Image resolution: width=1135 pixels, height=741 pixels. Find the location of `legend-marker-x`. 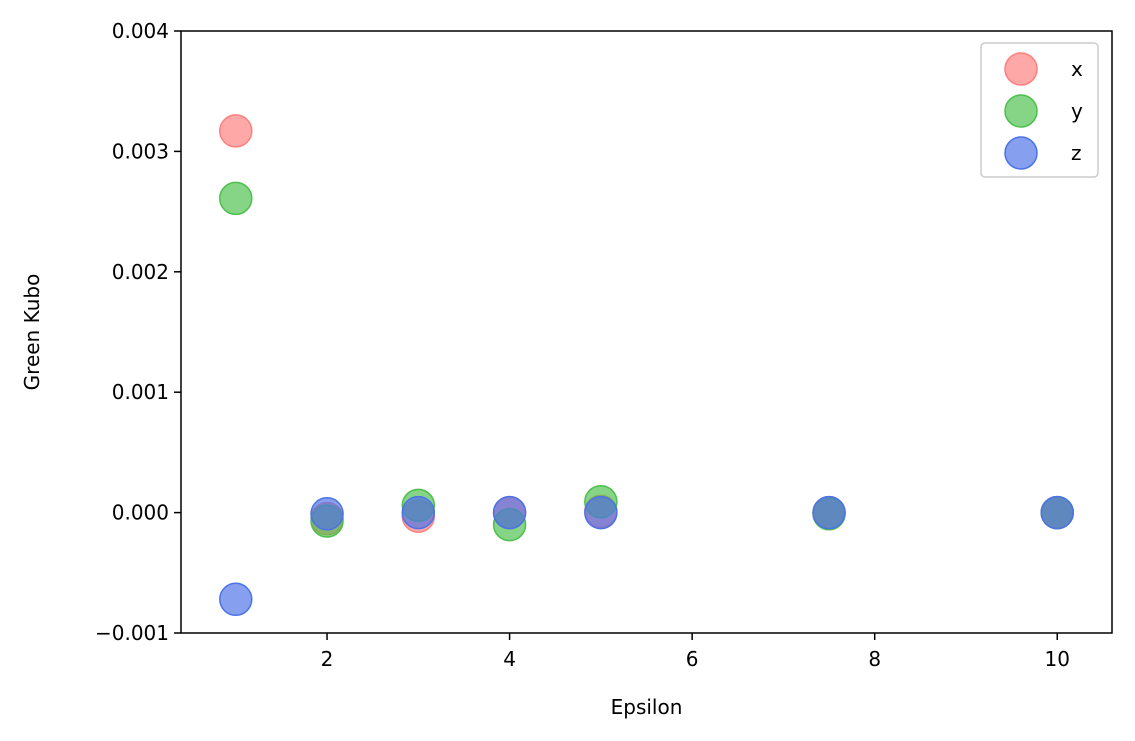

legend-marker-x is located at coordinates (1021, 69).